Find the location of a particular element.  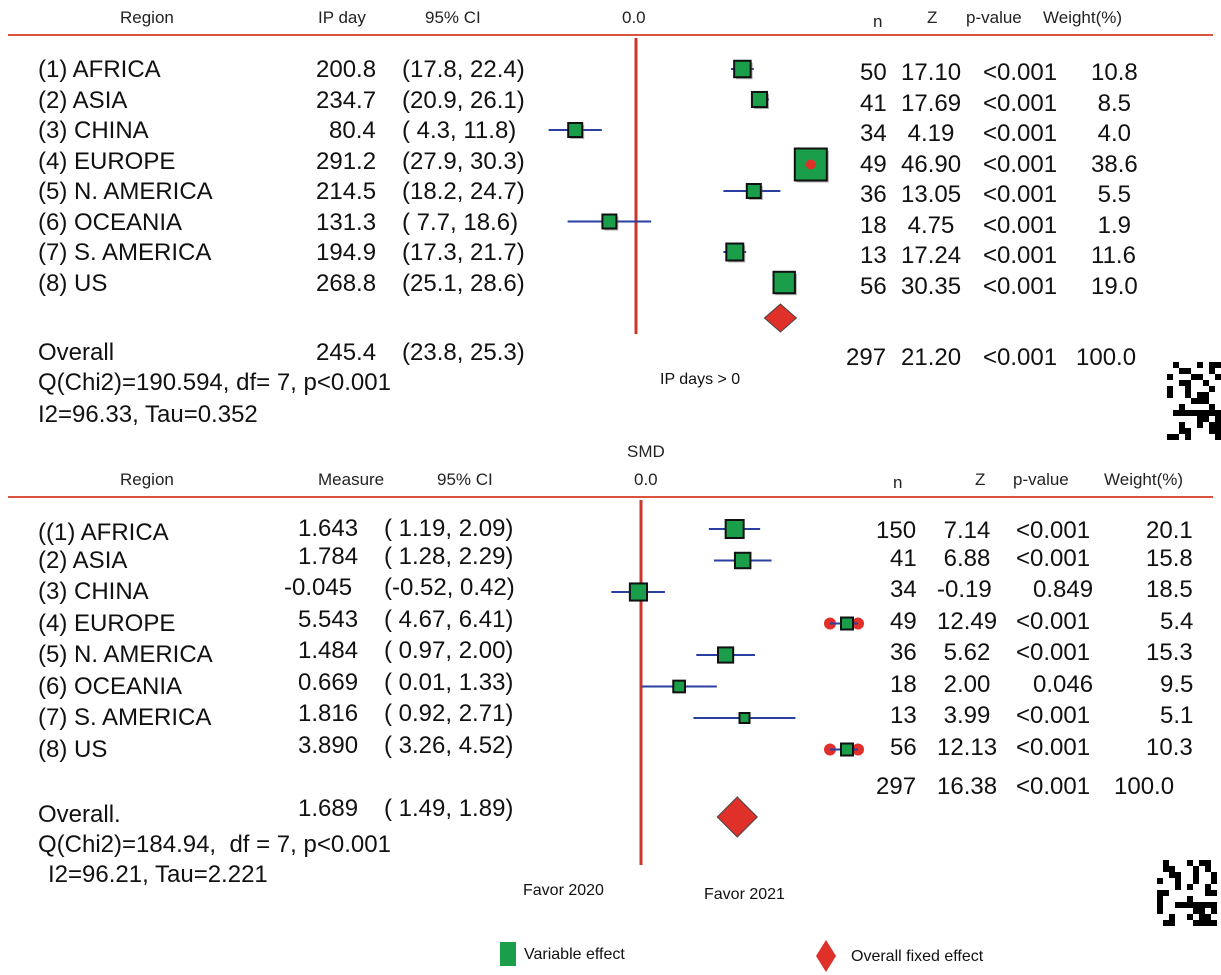

row-n: 150 is located at coordinates (896, 530).